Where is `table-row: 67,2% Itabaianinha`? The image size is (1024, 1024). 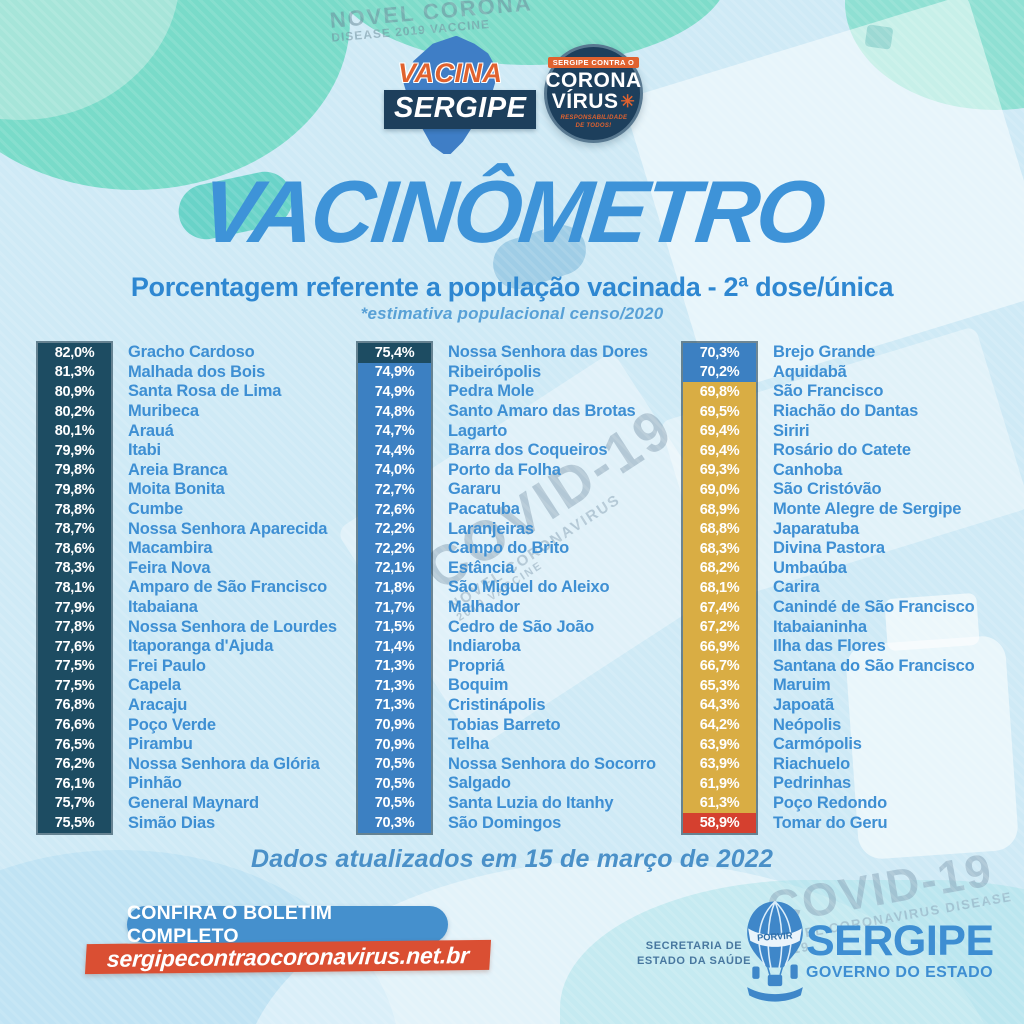
table-row: 67,2% Itabaianinha is located at coordinates (844, 627).